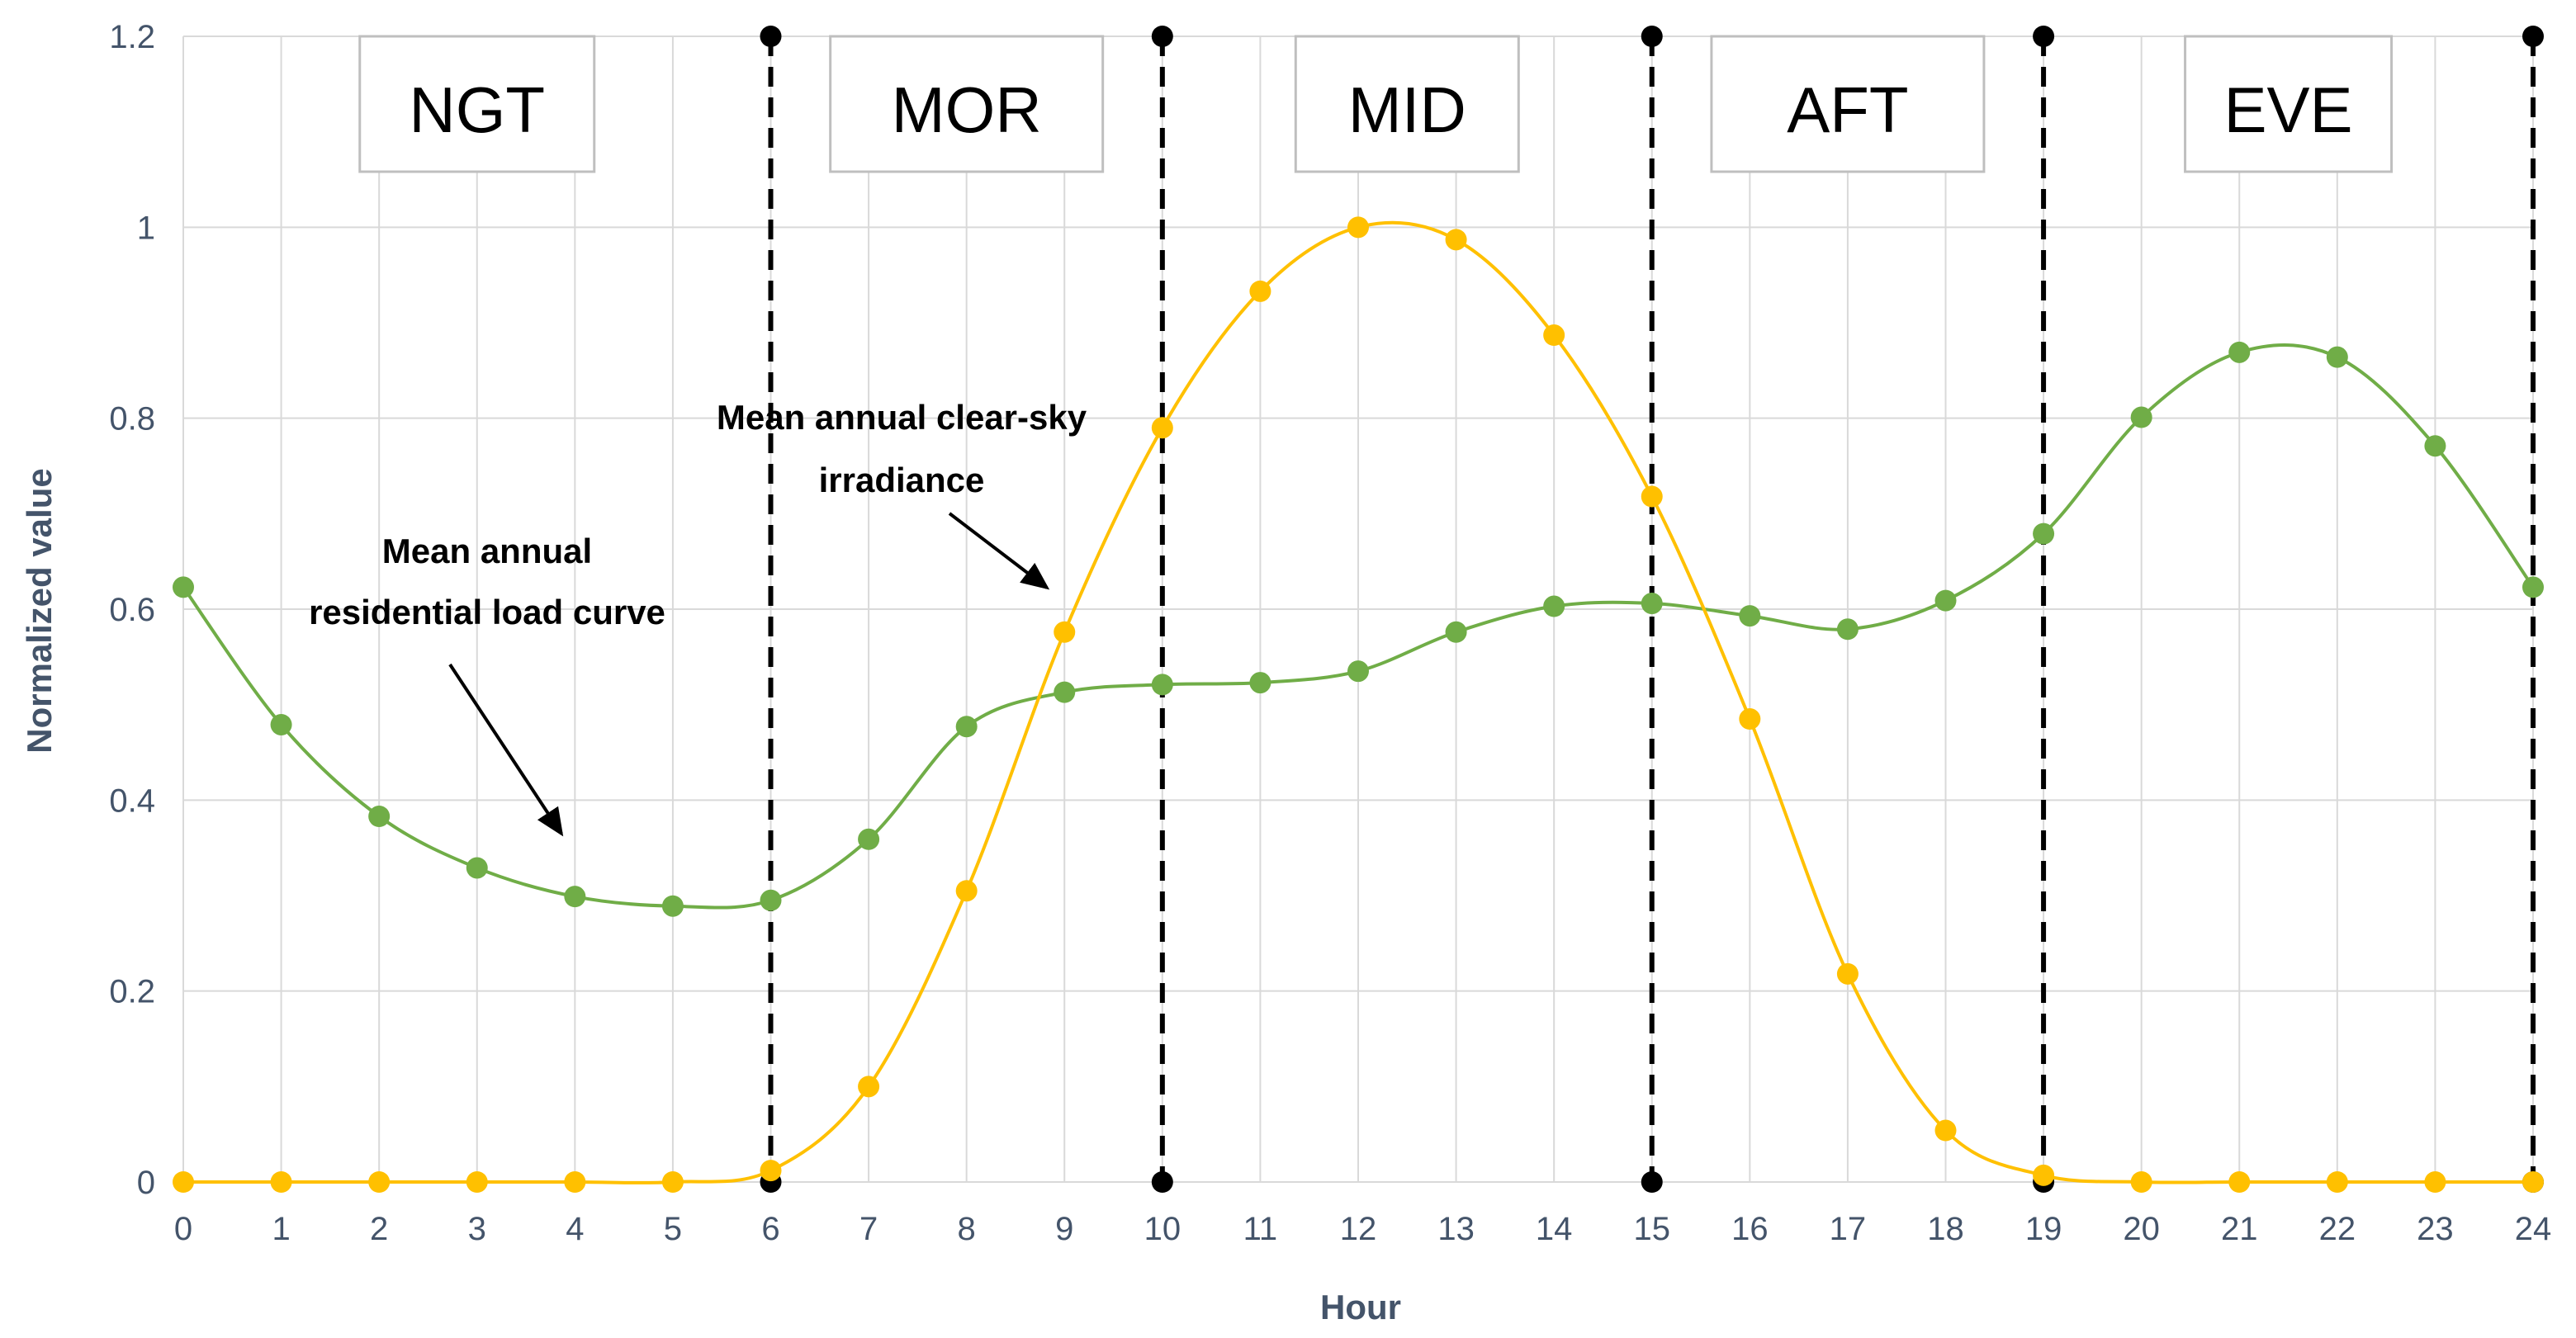  What do you see at coordinates (132, 992) in the screenshot?
I see `y-tick-label: 0.2` at bounding box center [132, 992].